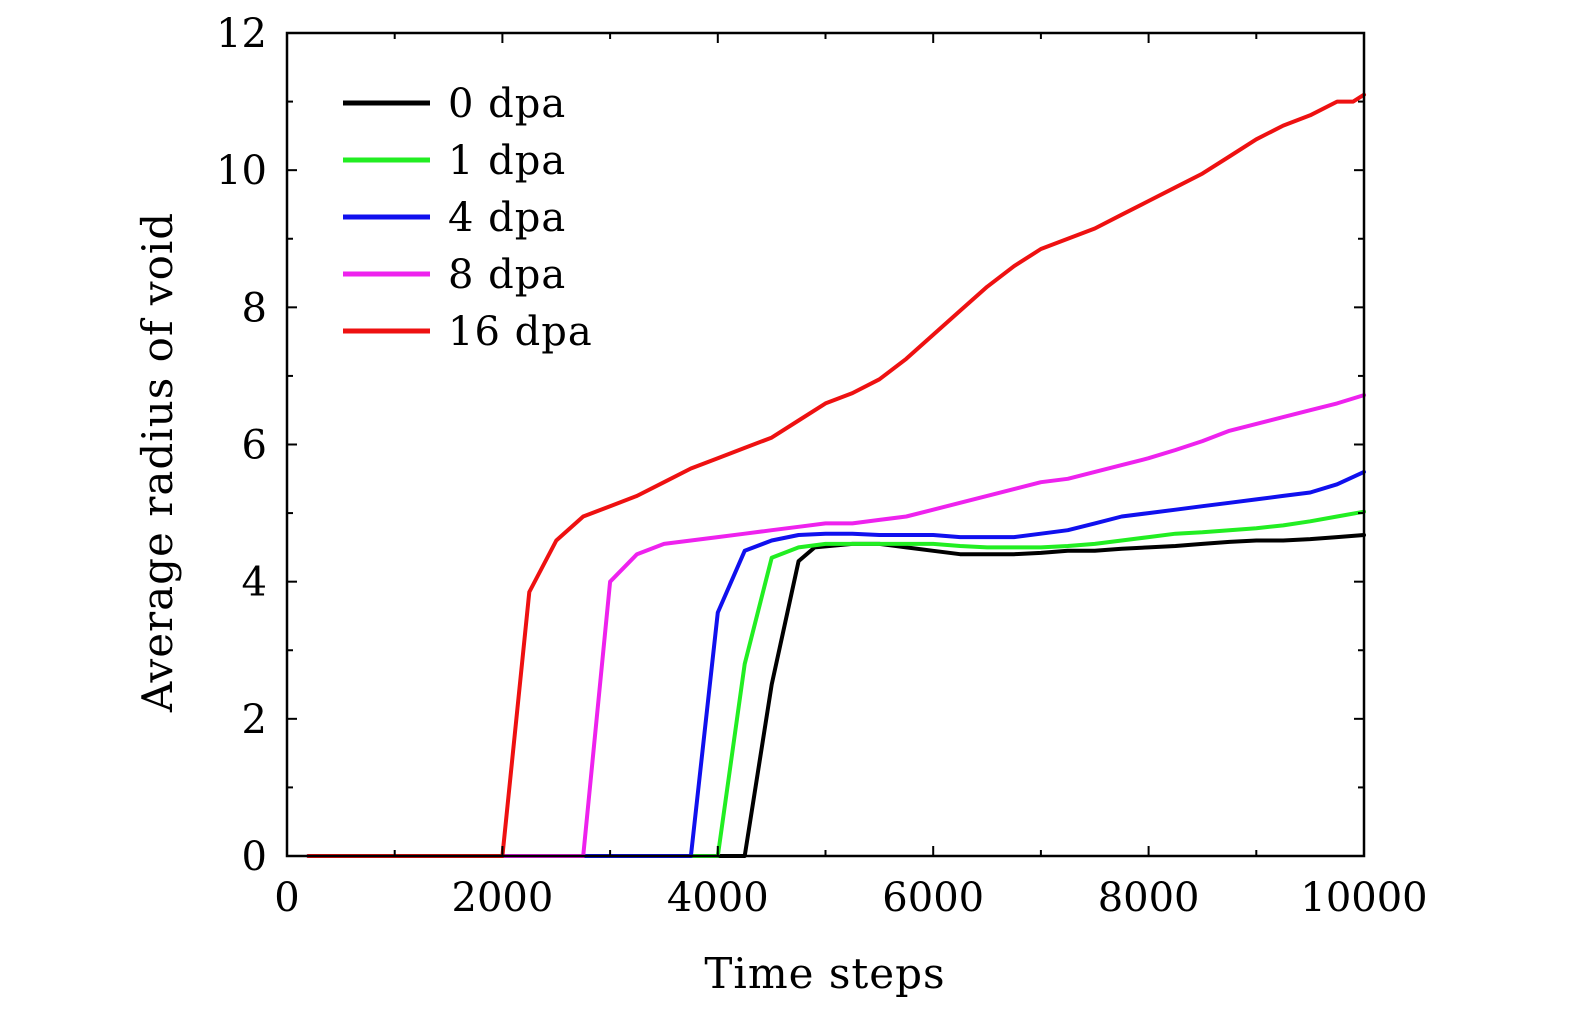 The width and height of the screenshot is (1575, 1014). I want to click on y-tick-label: 12, so click(241, 34).